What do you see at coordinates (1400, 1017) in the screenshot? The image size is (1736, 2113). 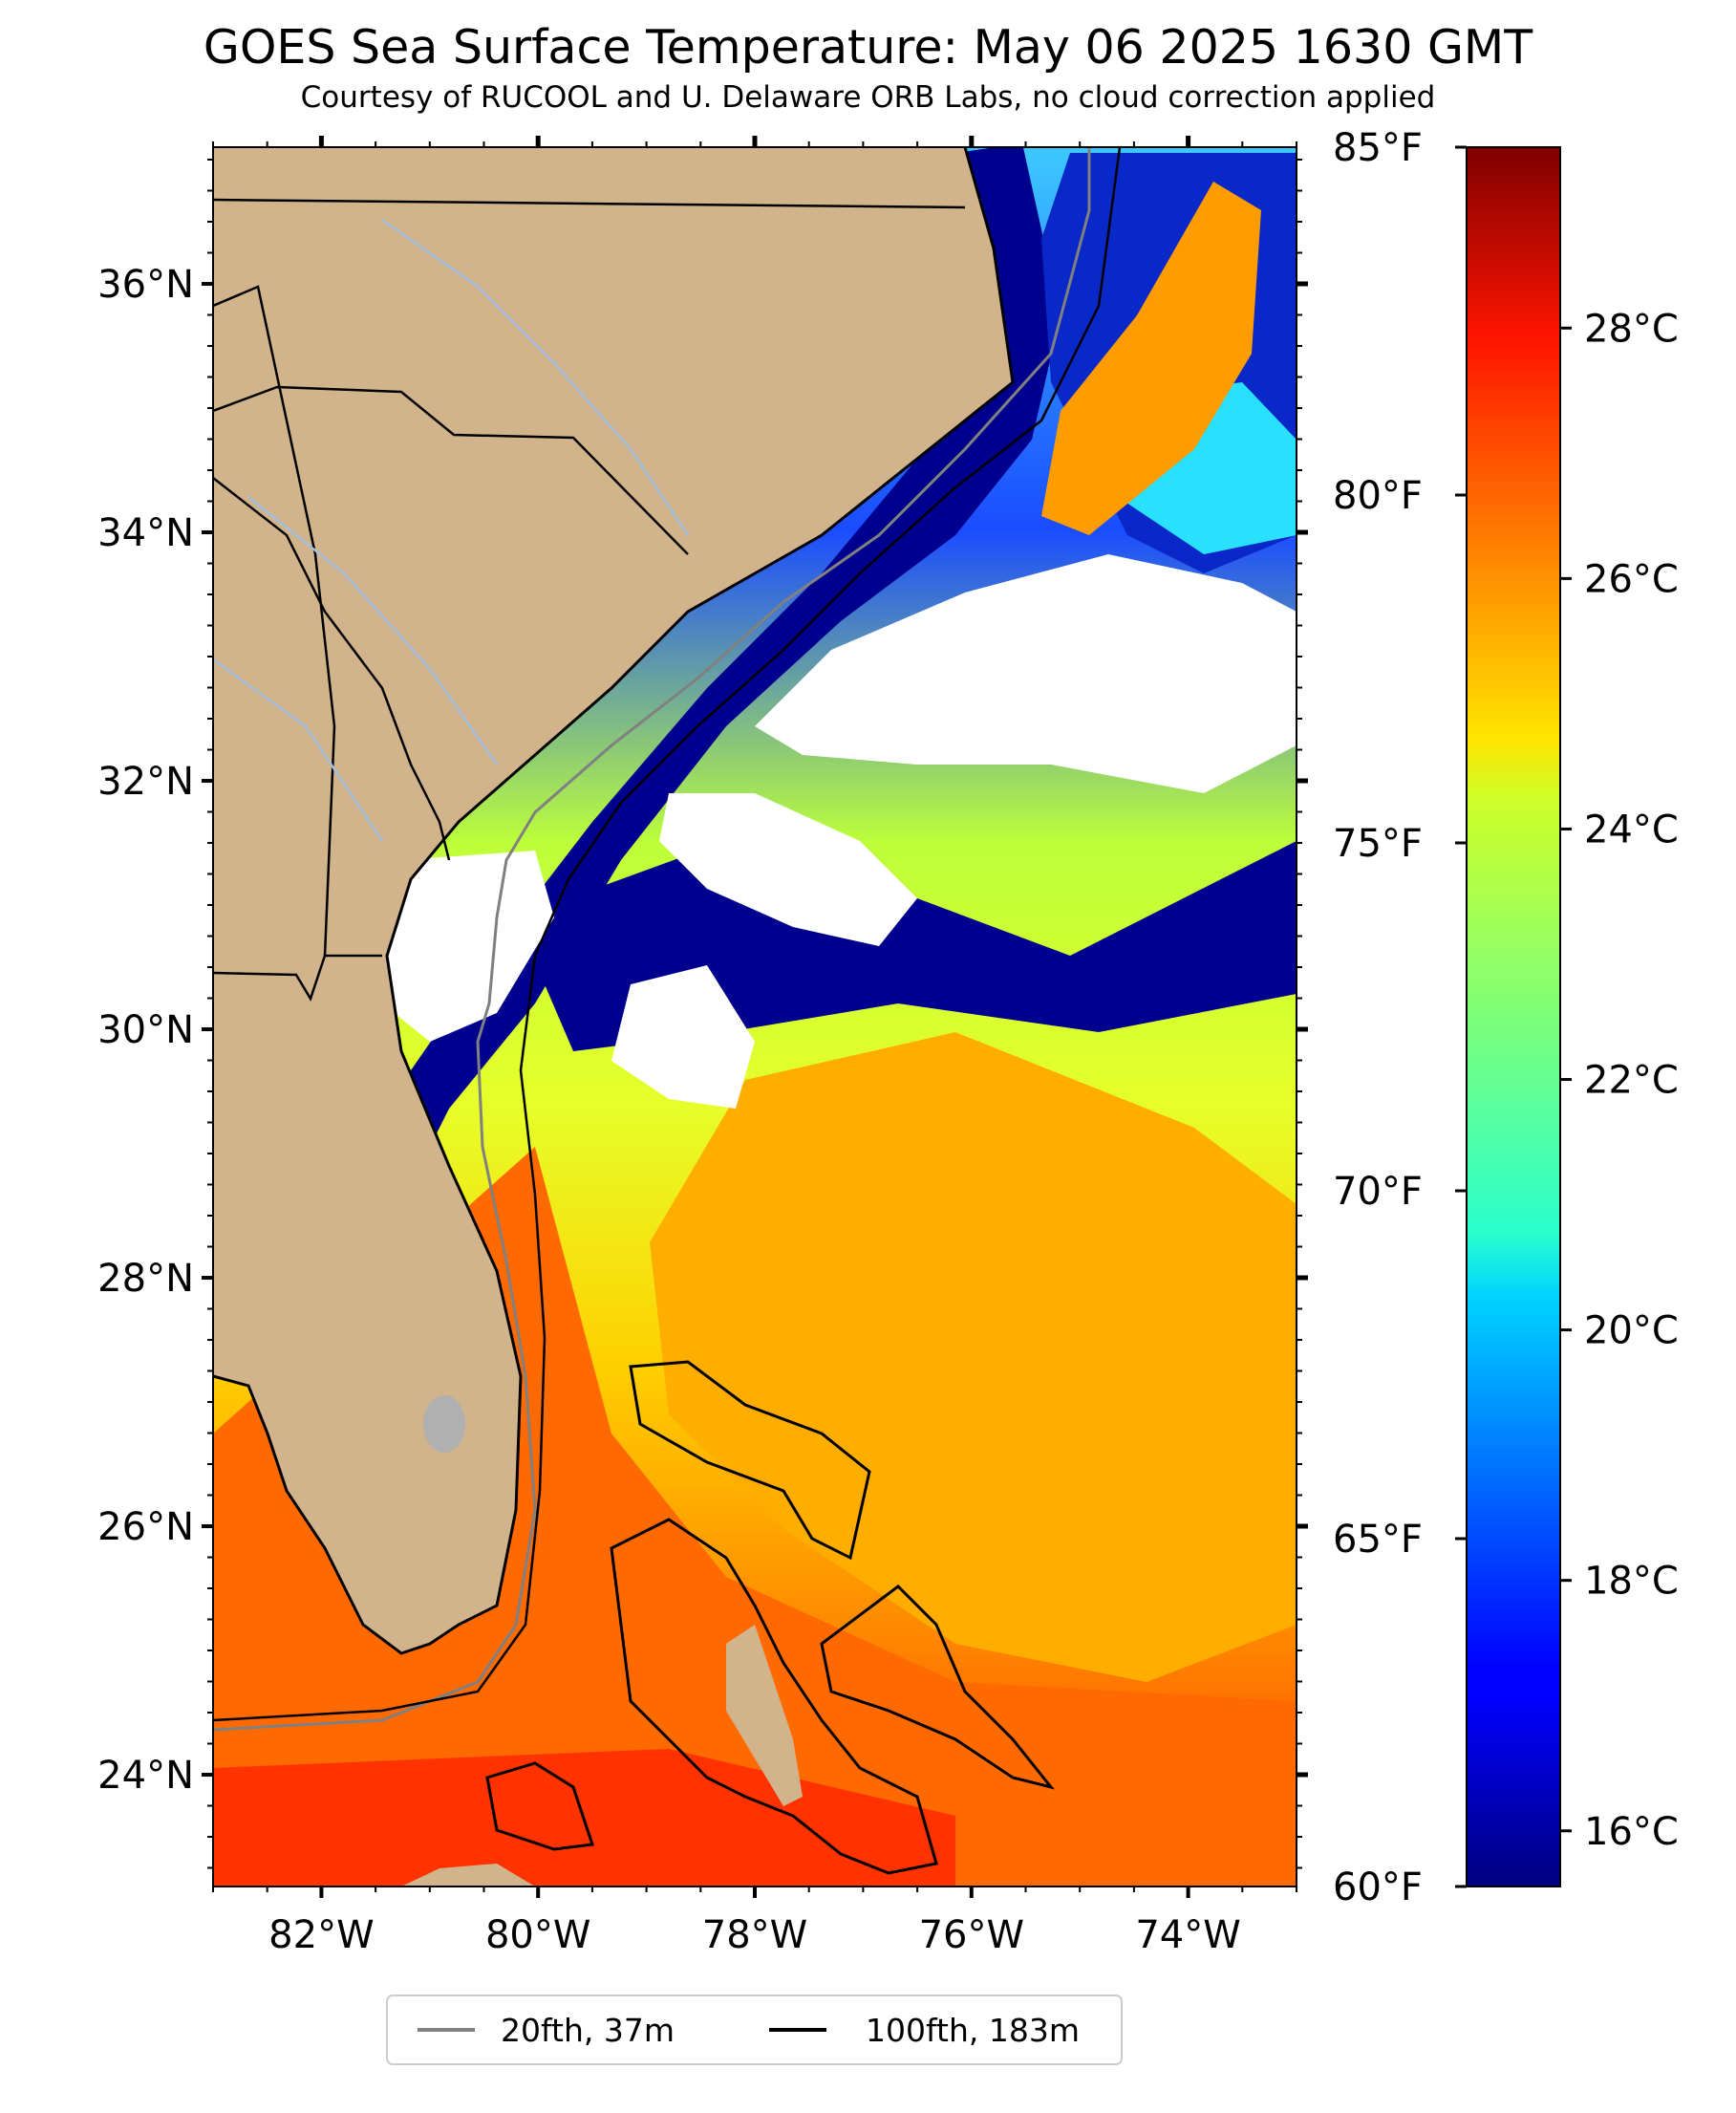 I see `fahrenheit-scale: 60°F 65°F 70°F 75°F 80°F 85°F` at bounding box center [1400, 1017].